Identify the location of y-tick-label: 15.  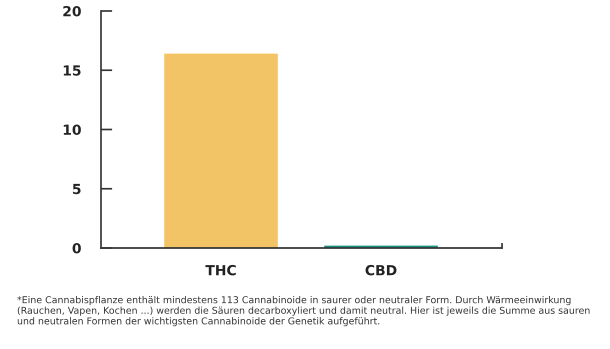
(72, 70).